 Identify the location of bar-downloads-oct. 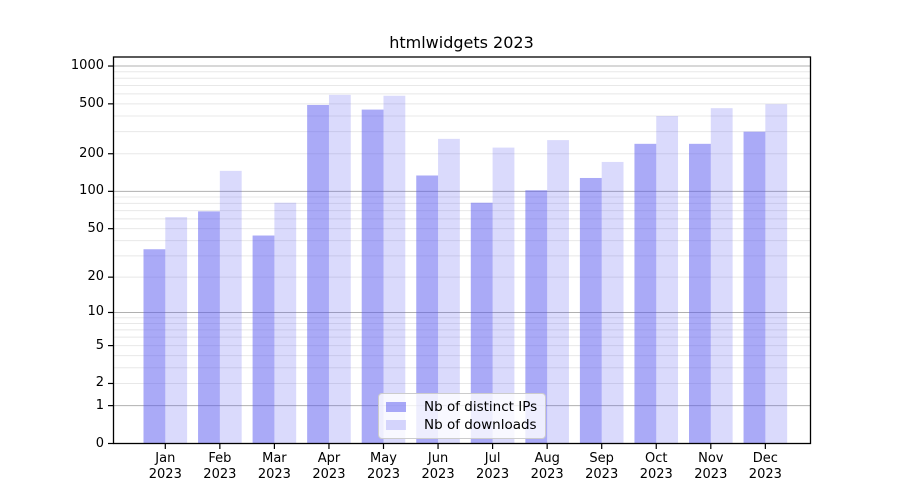
(667, 280).